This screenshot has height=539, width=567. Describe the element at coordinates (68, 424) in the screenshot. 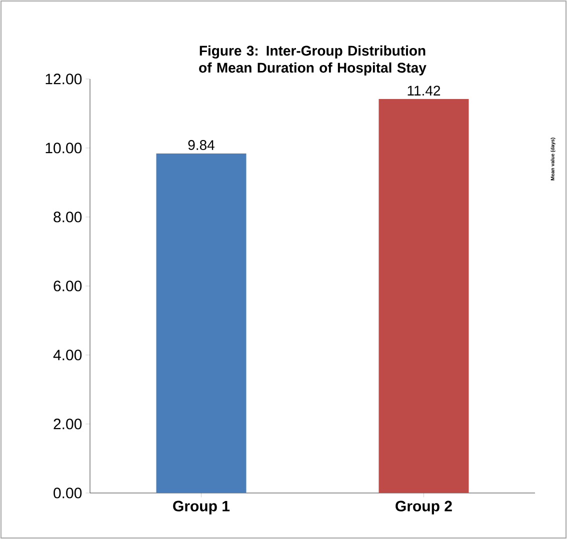

I see `y-tick-label: 2.00` at that location.